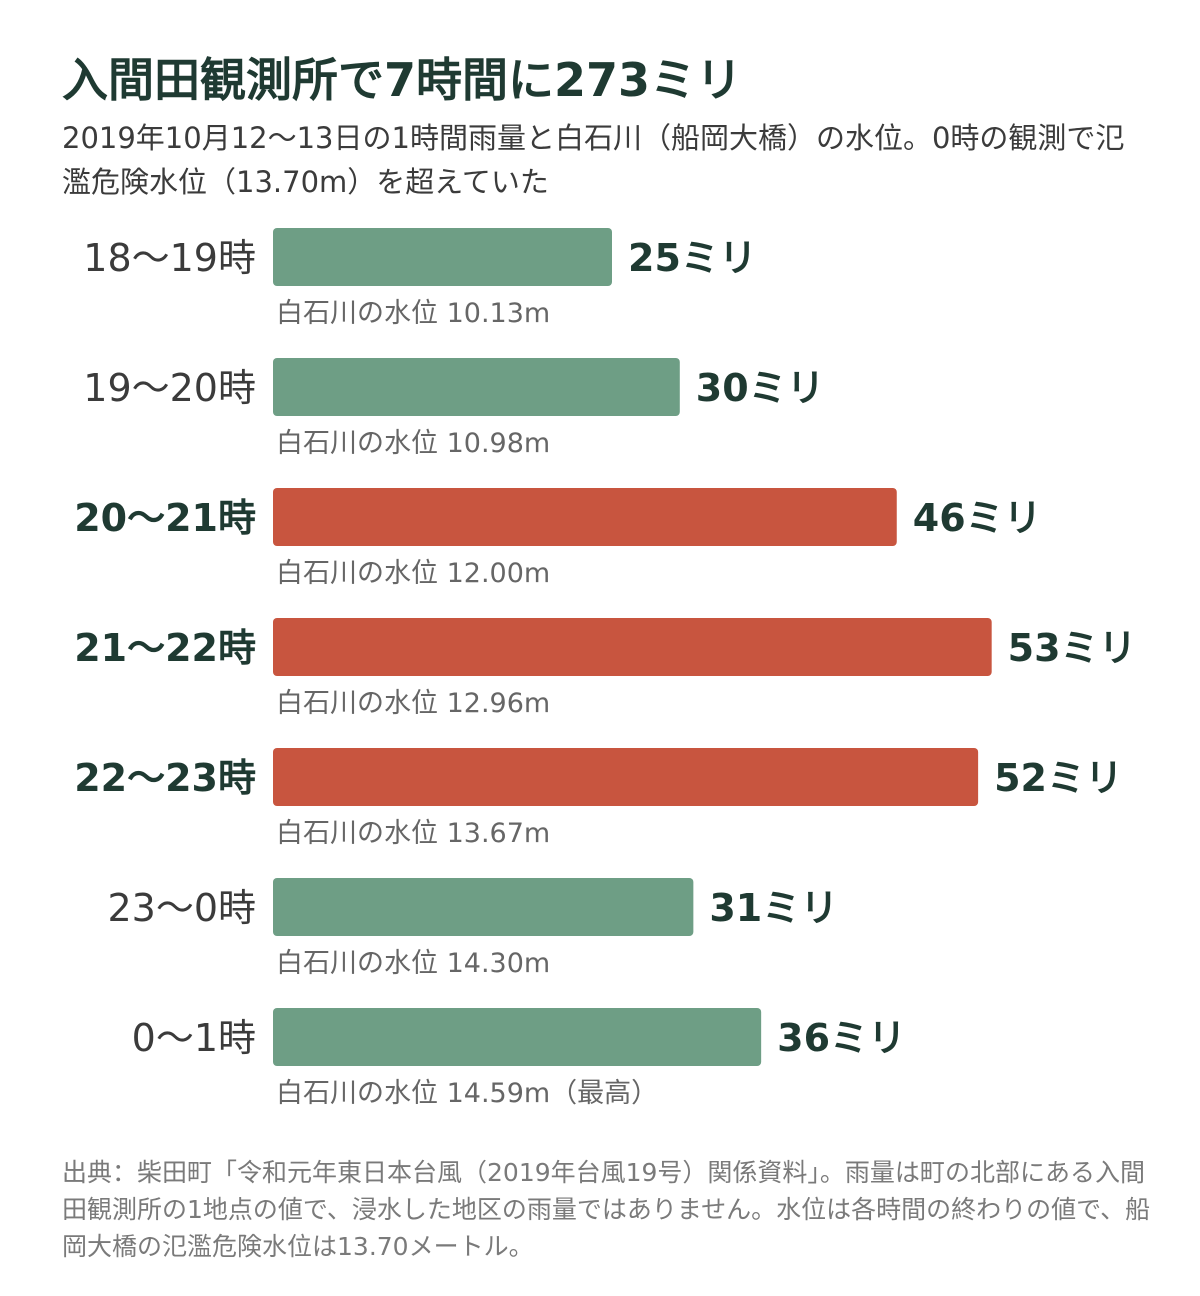 This screenshot has width=1200, height=1296. What do you see at coordinates (413, 443) in the screenshot?
I see `water-level-label: 白石川の水位 10.98m` at bounding box center [413, 443].